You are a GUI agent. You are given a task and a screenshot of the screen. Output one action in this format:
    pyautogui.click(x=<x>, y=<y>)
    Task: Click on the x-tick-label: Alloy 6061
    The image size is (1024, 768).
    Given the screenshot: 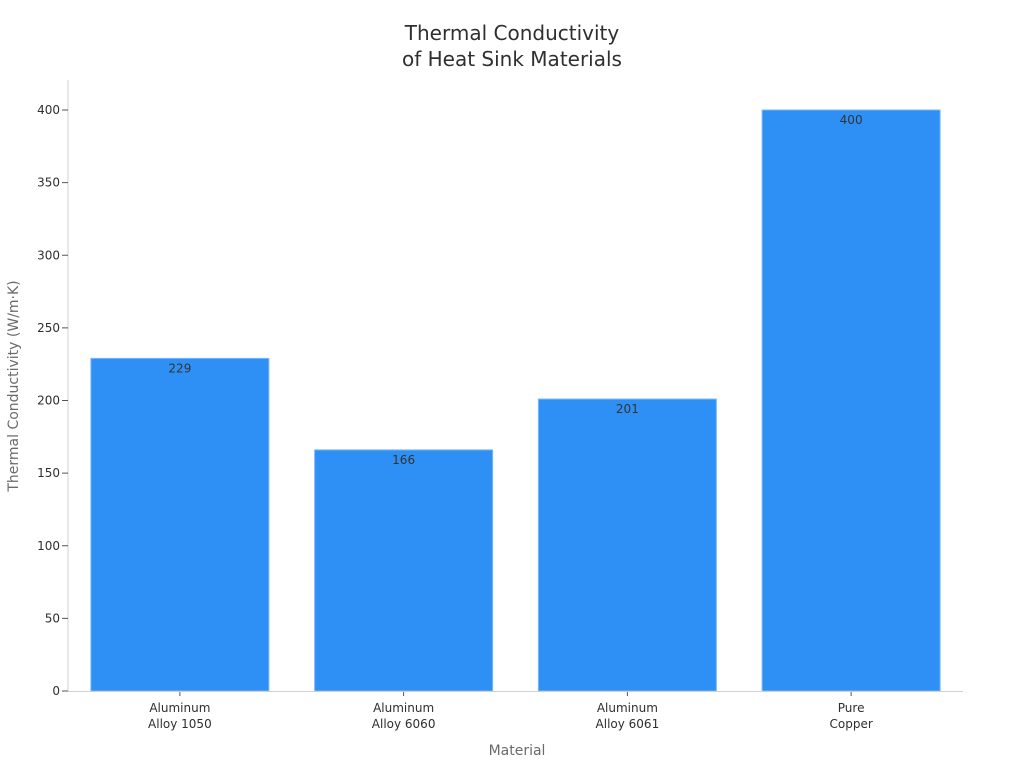 What is the action you would take?
    pyautogui.click(x=628, y=724)
    